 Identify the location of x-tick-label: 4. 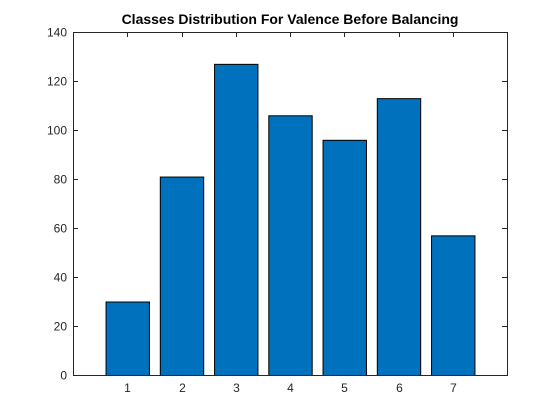
(290, 388).